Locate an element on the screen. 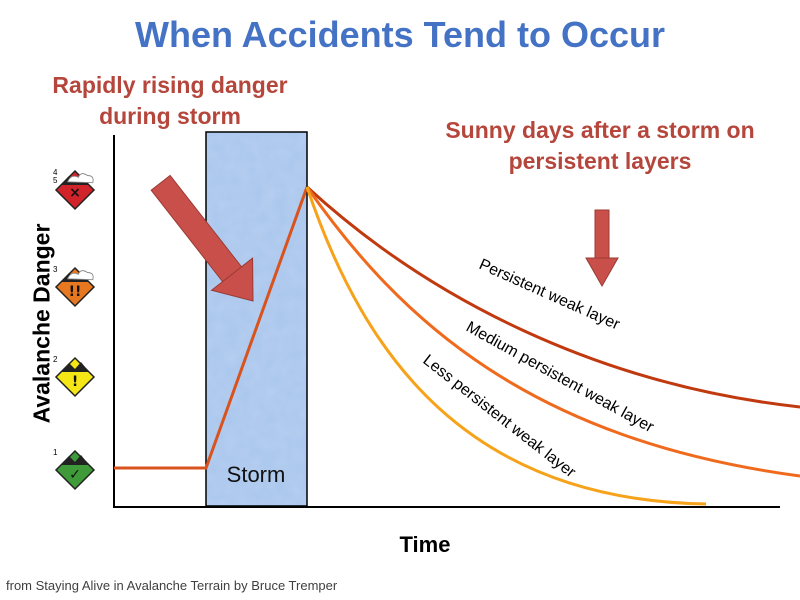 Image resolution: width=800 pixels, height=600 pixels. storm-texture is located at coordinates (256, 319).